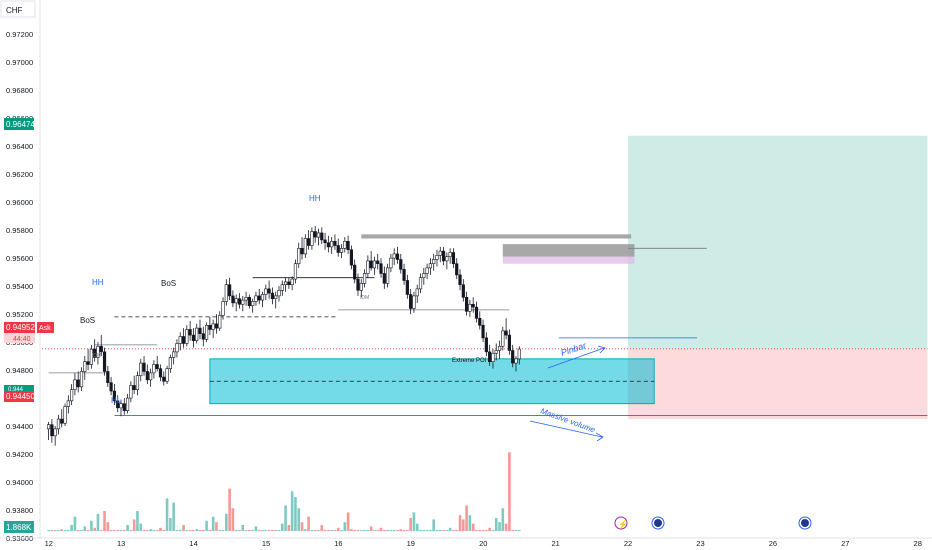 The image size is (932, 550). Describe the element at coordinates (19, 174) in the screenshot. I see `y-tick-label: 0.96200` at that location.